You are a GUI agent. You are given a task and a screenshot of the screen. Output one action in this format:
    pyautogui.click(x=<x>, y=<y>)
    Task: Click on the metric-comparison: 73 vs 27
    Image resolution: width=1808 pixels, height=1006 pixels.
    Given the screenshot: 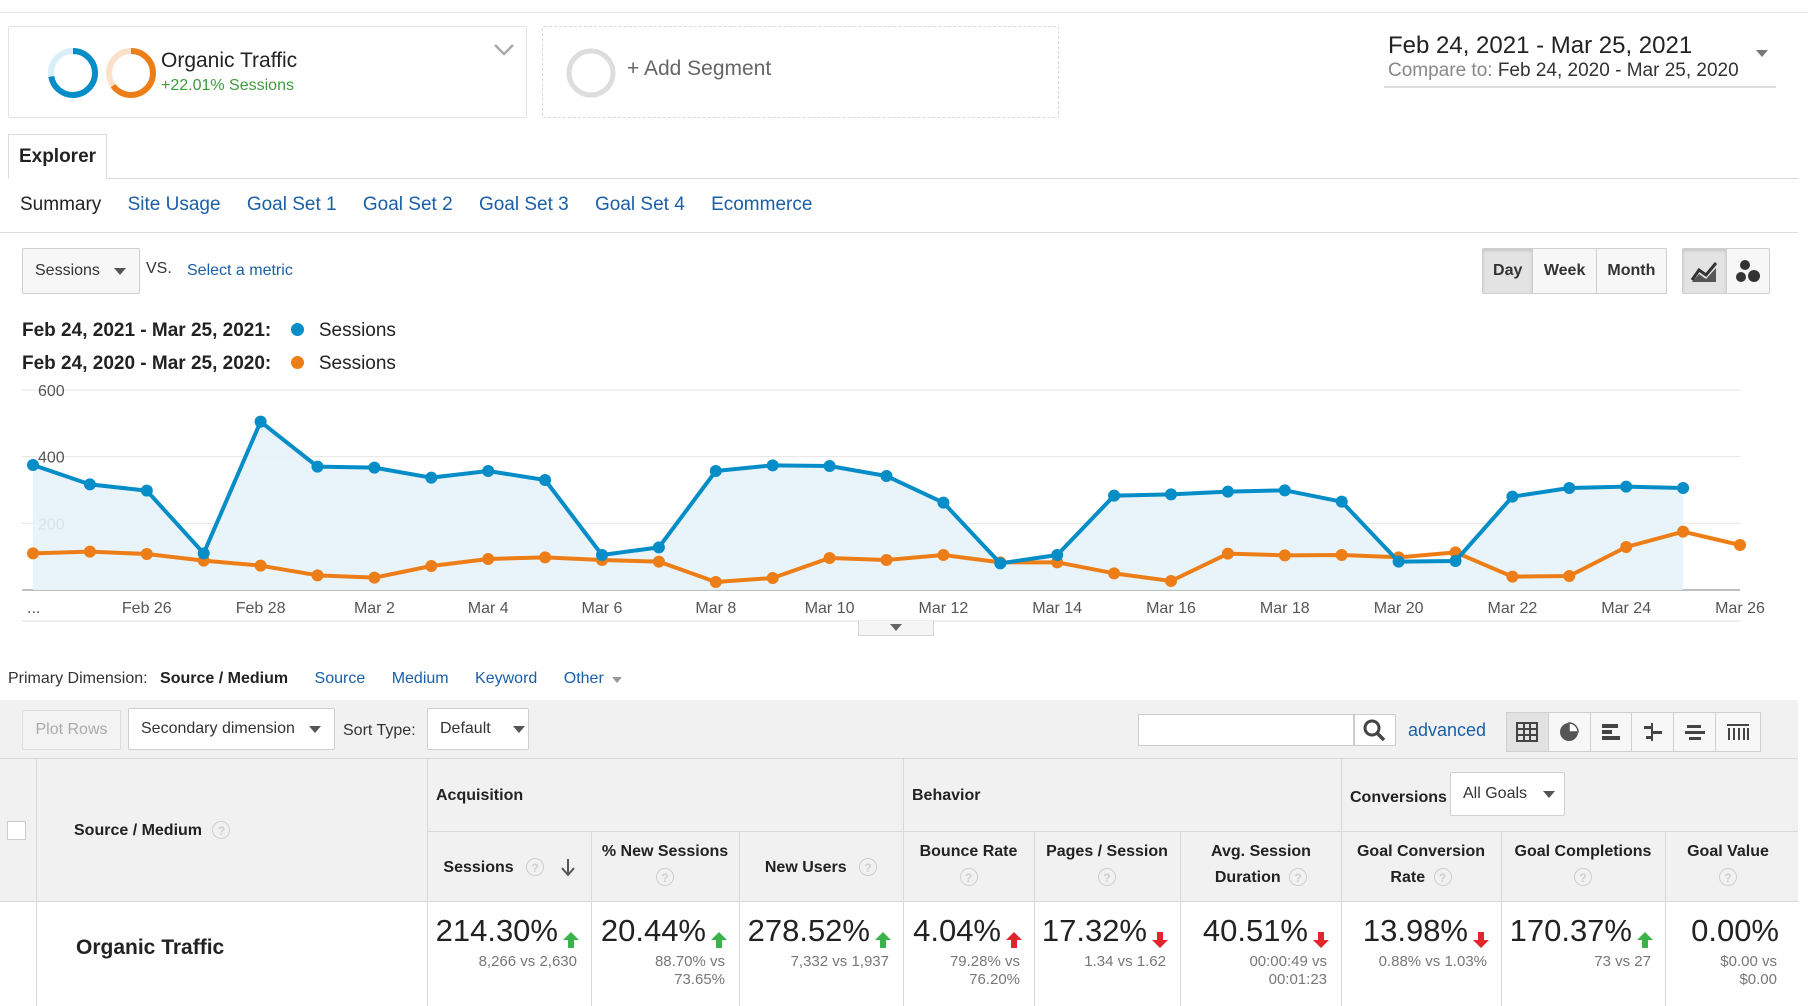 What is the action you would take?
    pyautogui.click(x=1622, y=961)
    